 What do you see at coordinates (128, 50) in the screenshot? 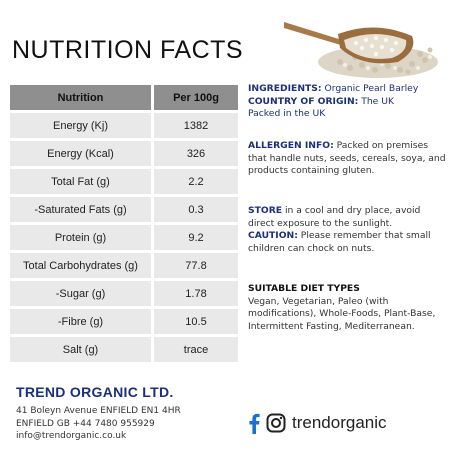
I see `page-title: NUTRITION FACTS` at bounding box center [128, 50].